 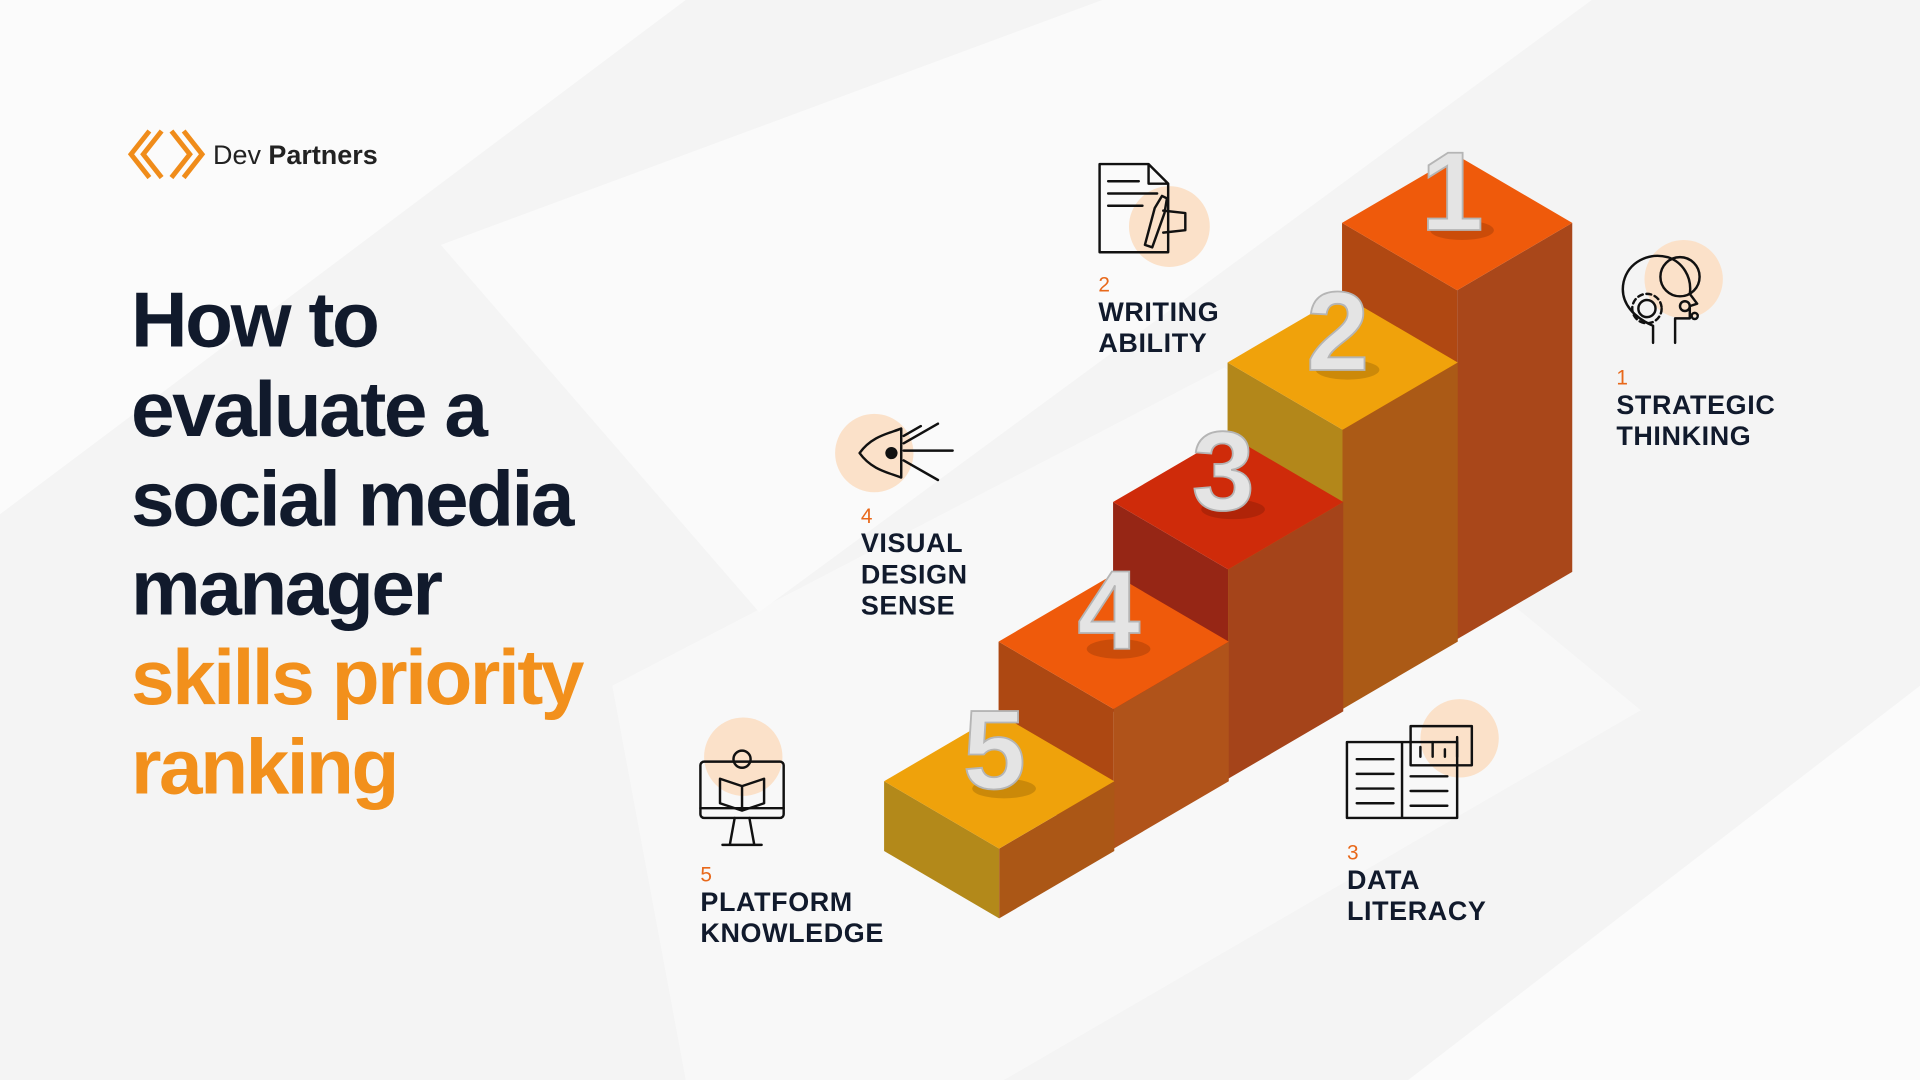 What do you see at coordinates (1158, 312) in the screenshot?
I see `skill-name: WRITING` at bounding box center [1158, 312].